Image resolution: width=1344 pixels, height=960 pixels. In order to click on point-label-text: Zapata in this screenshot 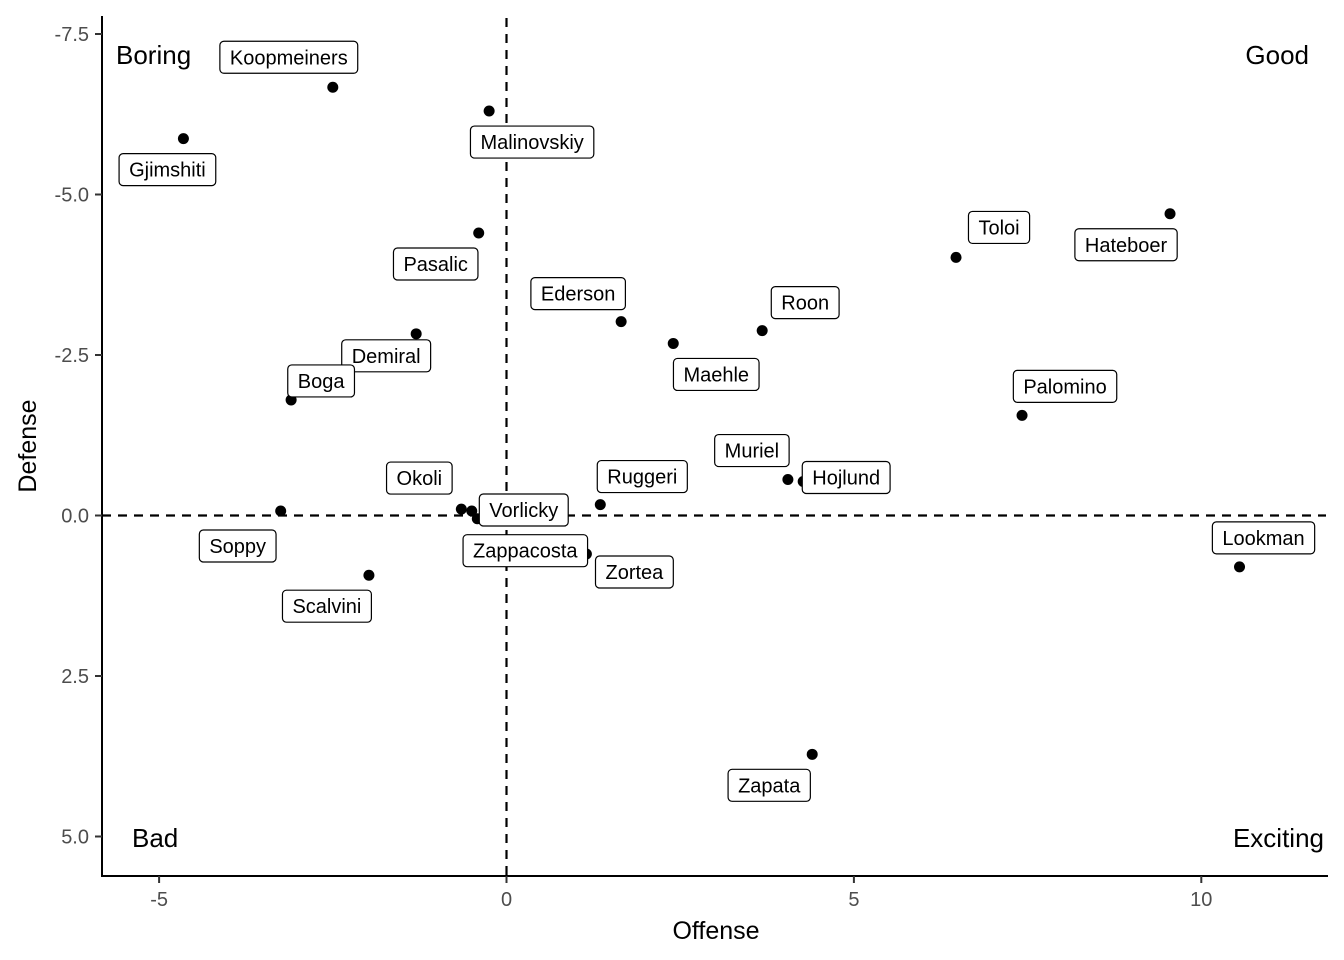, I will do `click(769, 786)`.